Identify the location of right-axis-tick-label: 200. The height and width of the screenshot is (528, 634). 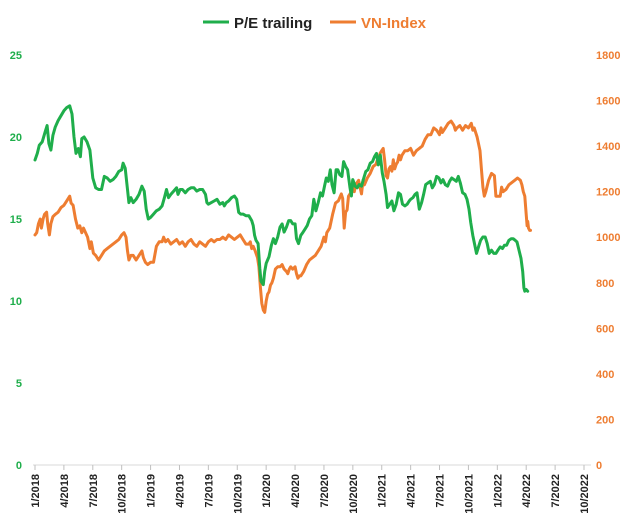
(605, 420).